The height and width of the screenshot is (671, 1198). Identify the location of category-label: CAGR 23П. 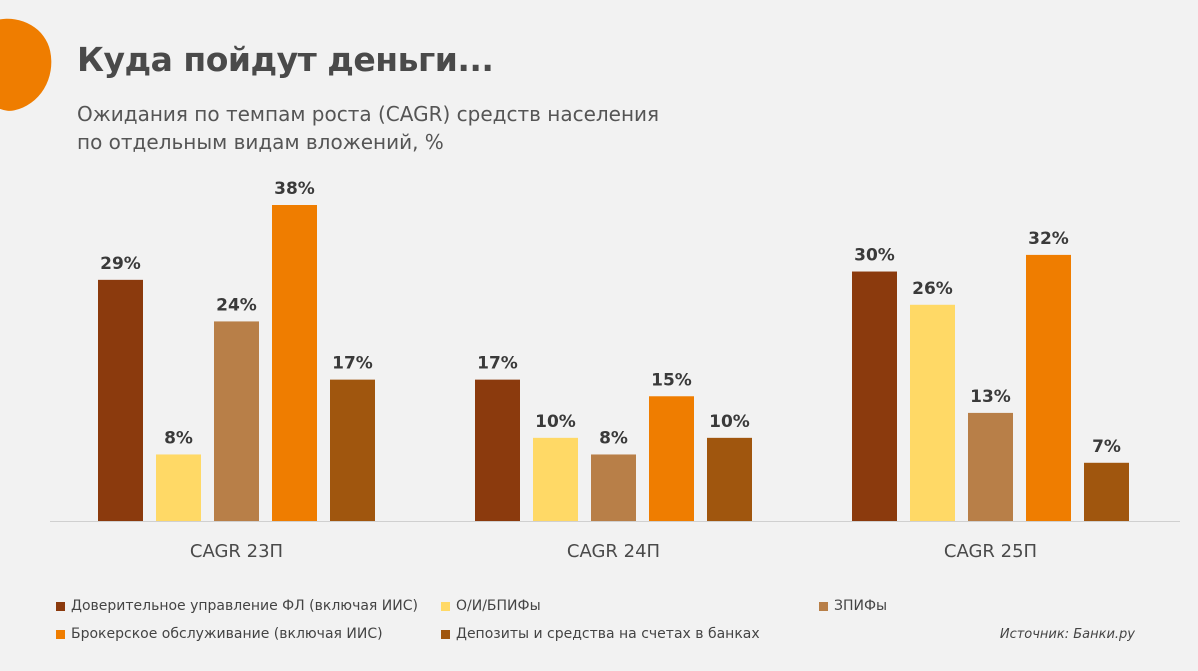
(236, 551).